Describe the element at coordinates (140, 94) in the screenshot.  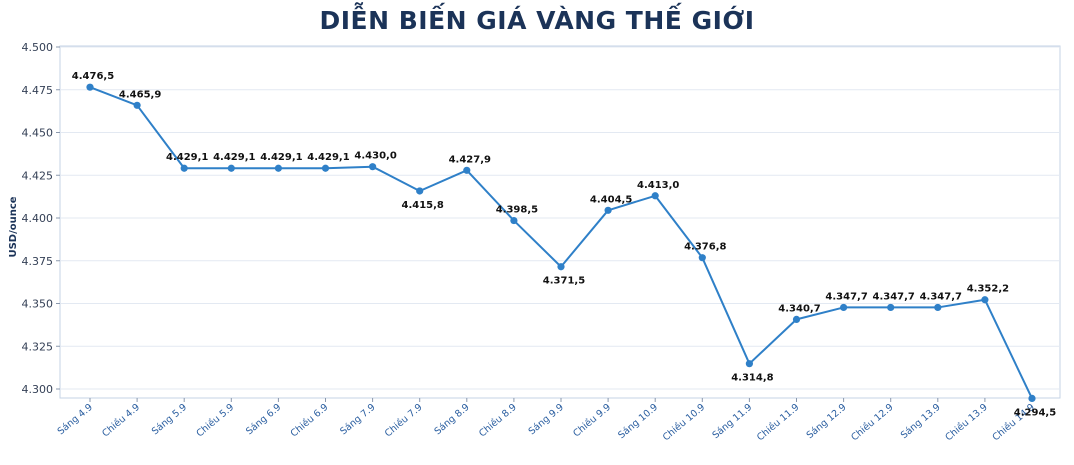
I see `data-label: 4.465,9` at that location.